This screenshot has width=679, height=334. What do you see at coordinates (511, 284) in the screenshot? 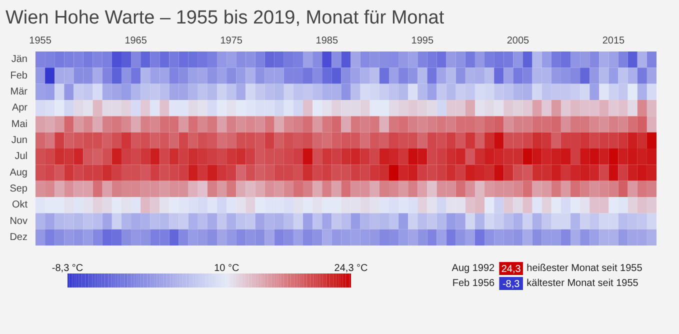
I see `text: -8,3` at bounding box center [511, 284].